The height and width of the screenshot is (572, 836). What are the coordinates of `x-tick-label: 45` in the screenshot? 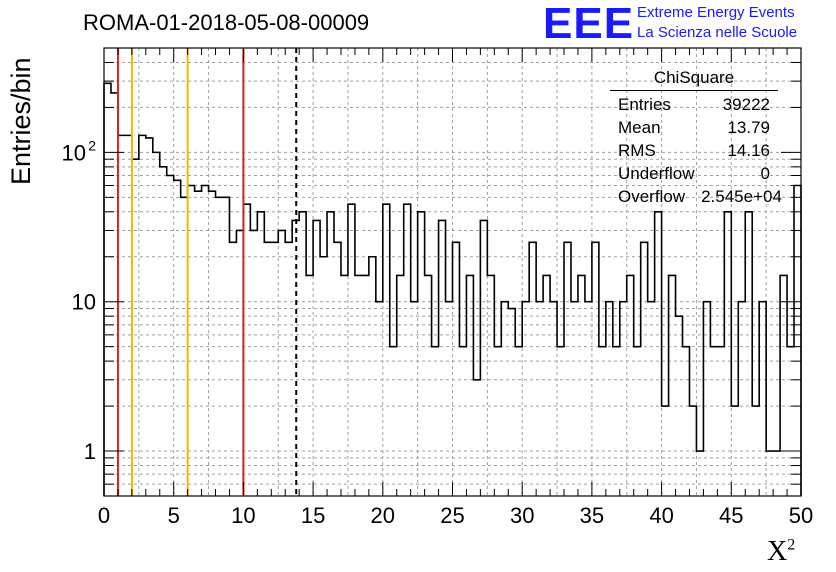 It's located at (731, 515).